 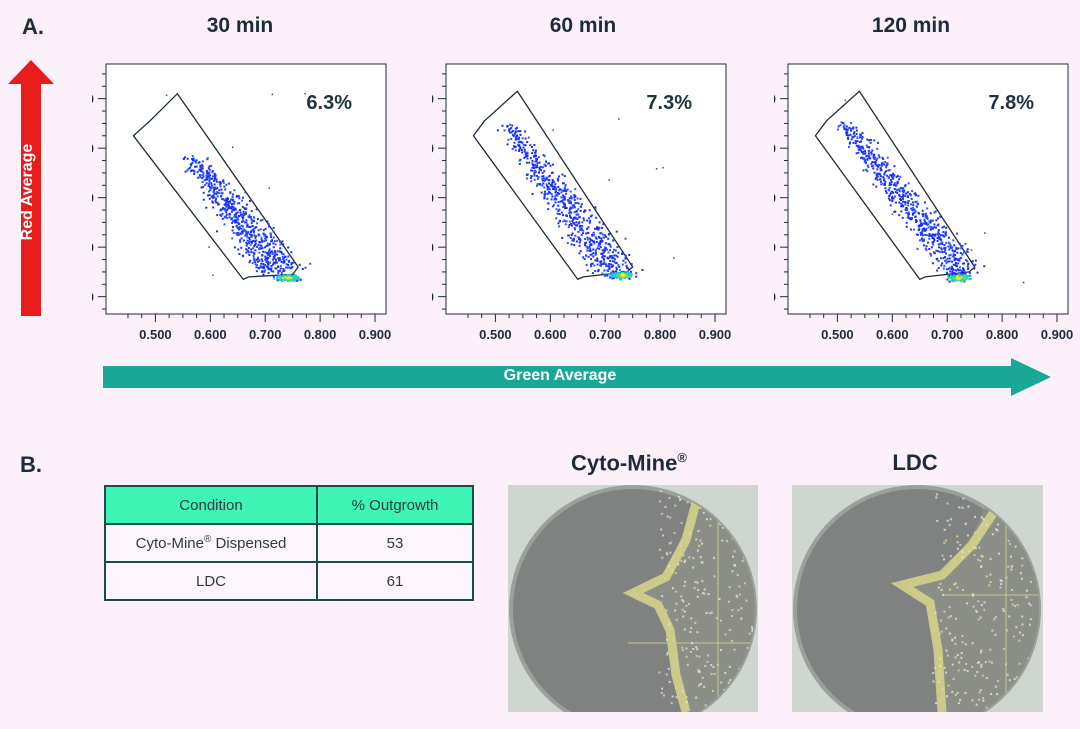 What do you see at coordinates (948, 604) in the screenshot?
I see `outgrowth-edge` at bounding box center [948, 604].